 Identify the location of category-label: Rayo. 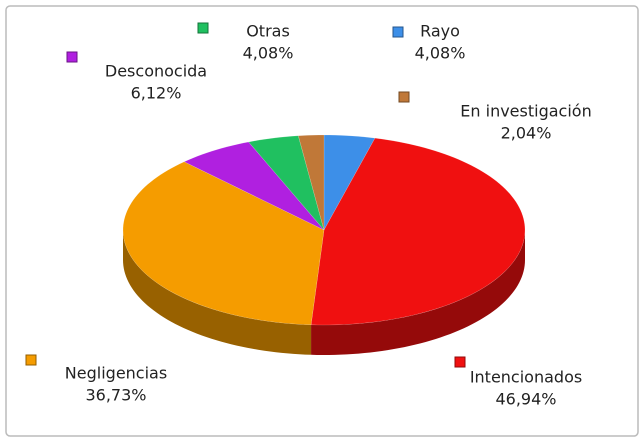
(440, 31).